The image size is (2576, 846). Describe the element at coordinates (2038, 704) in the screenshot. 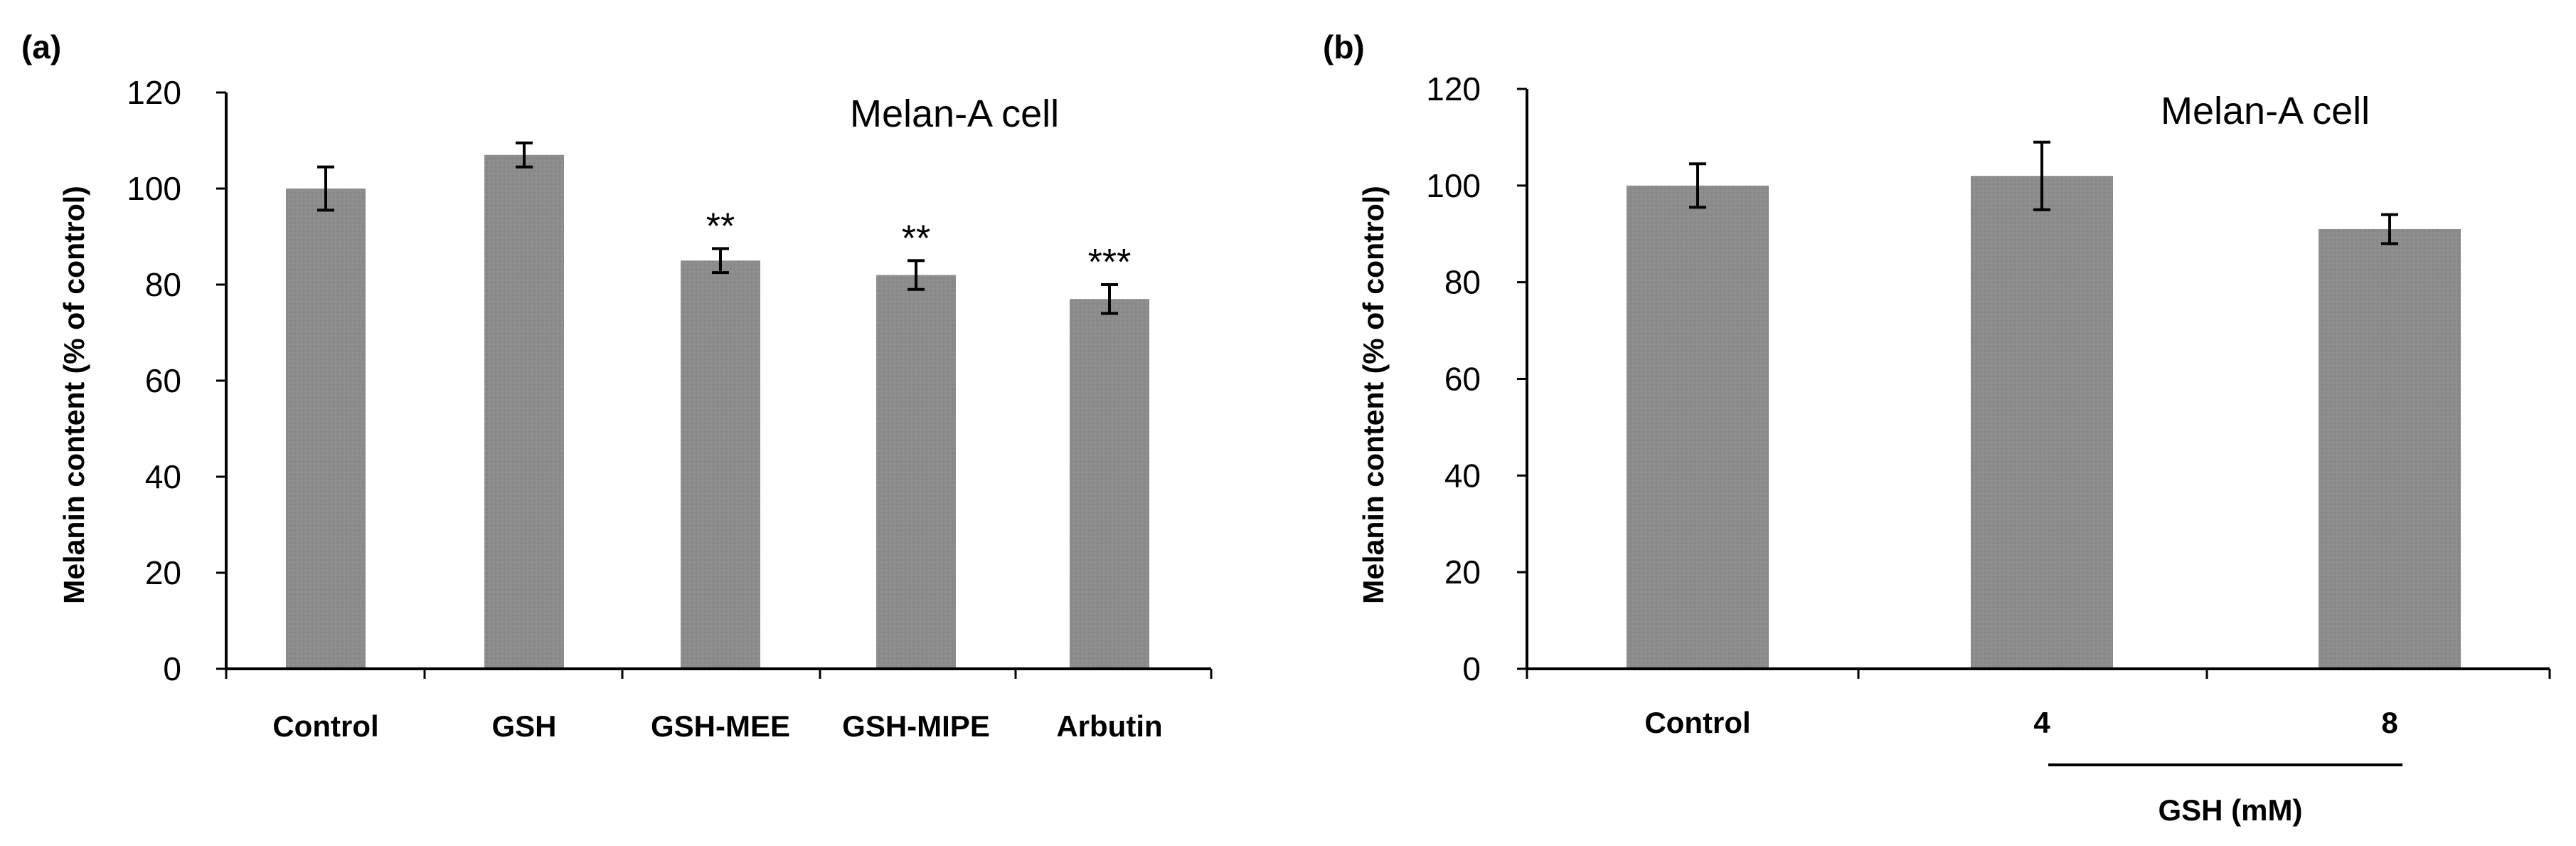

I see `panel-b-x-ticks: Control 4 8` at that location.